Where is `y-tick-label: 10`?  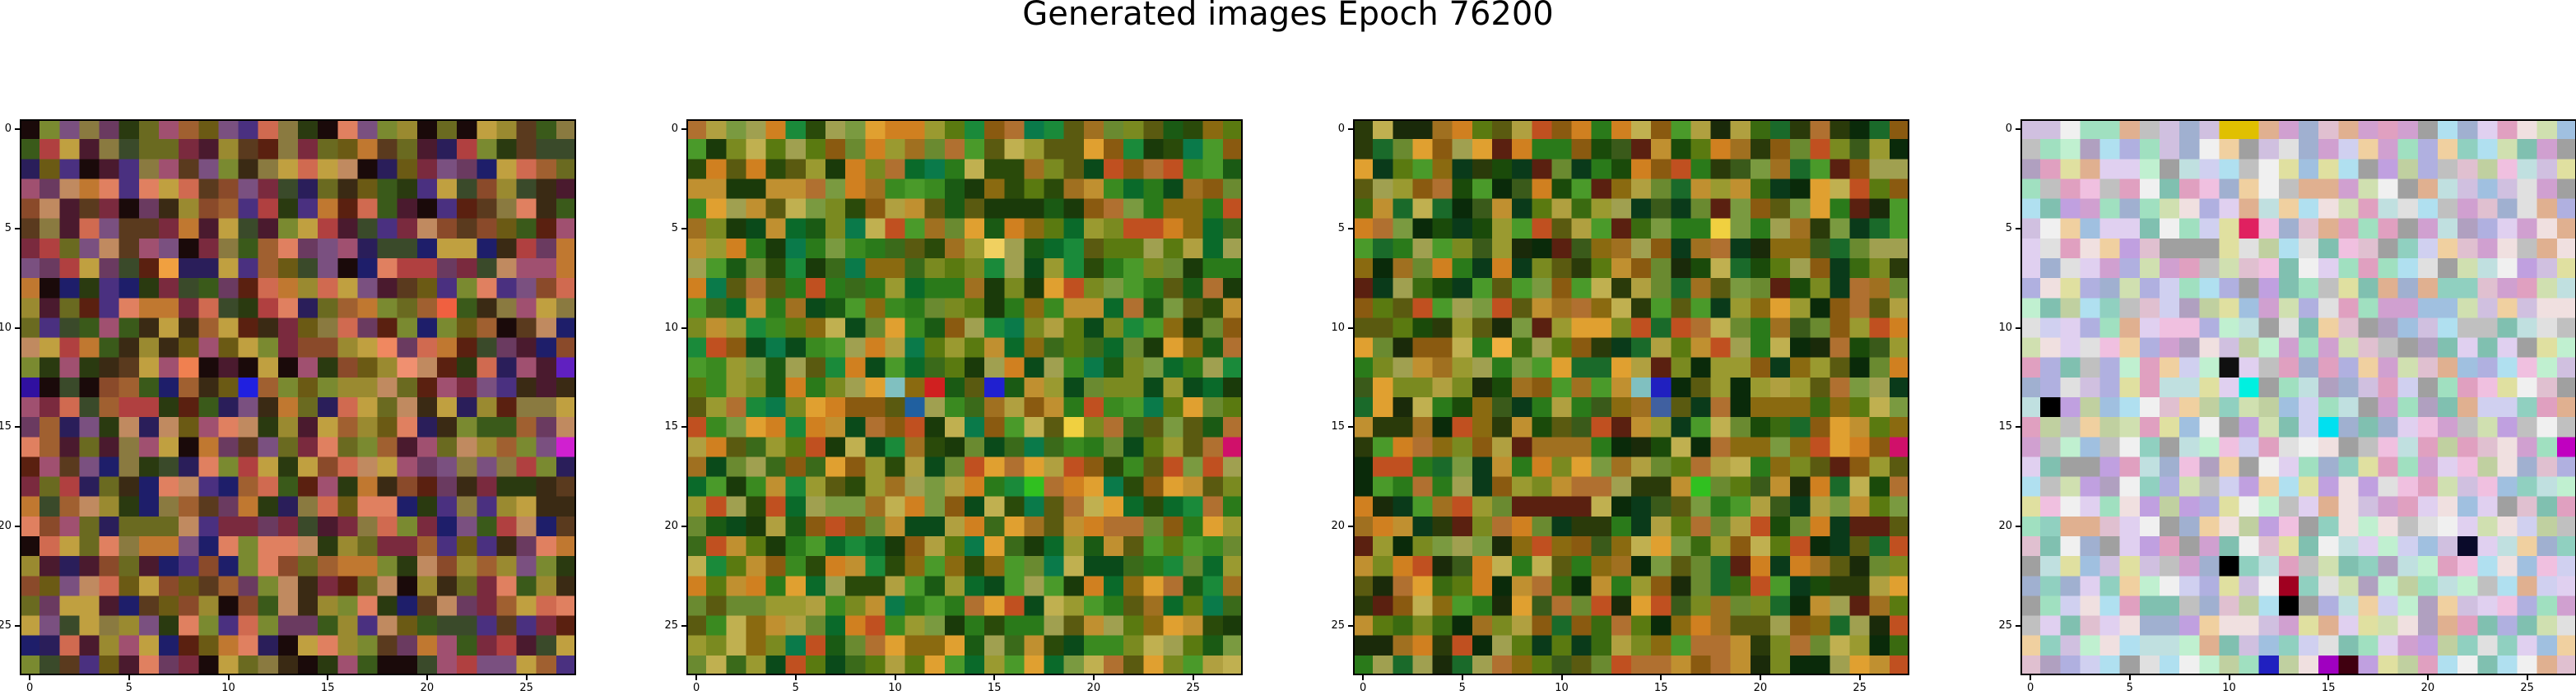
y-tick-label: 10 is located at coordinates (6, 327).